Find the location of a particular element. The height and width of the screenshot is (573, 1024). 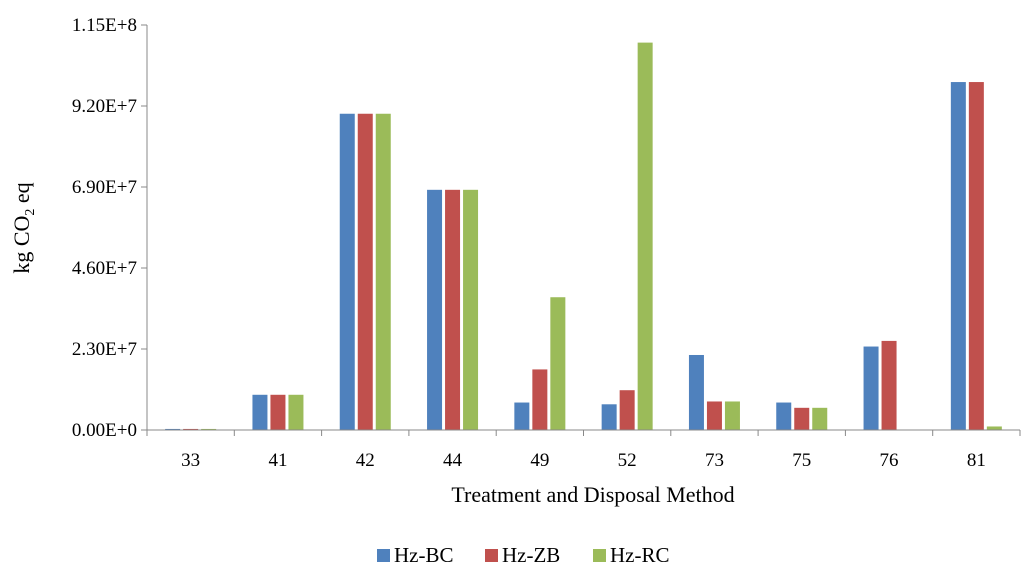

legend-label-hz-zb: Hz-ZB is located at coordinates (531, 555).